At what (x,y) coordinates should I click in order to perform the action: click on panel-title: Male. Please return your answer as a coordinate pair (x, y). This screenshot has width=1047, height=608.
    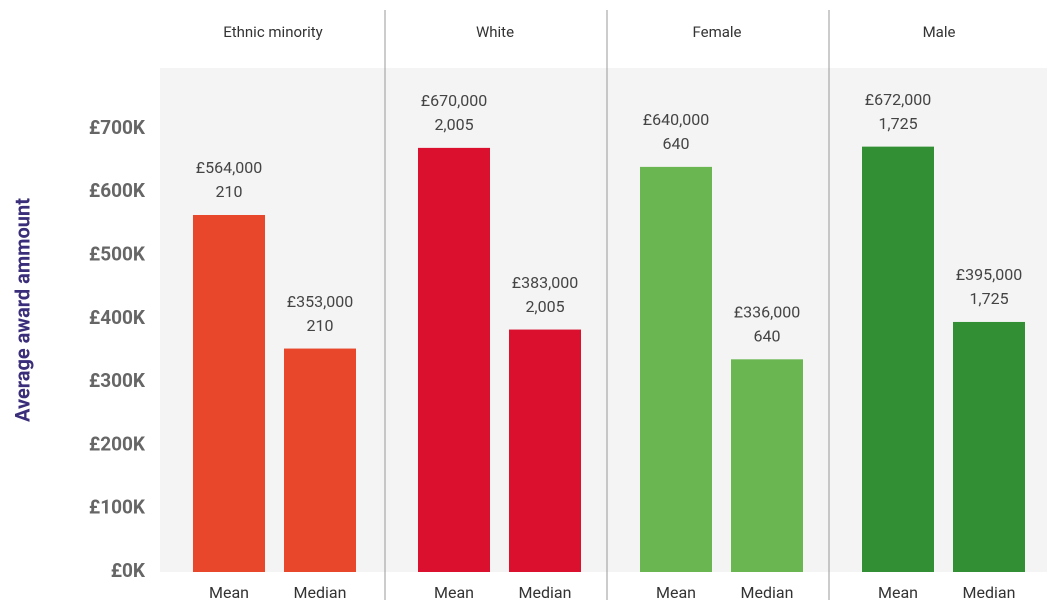
    Looking at the image, I should click on (939, 32).